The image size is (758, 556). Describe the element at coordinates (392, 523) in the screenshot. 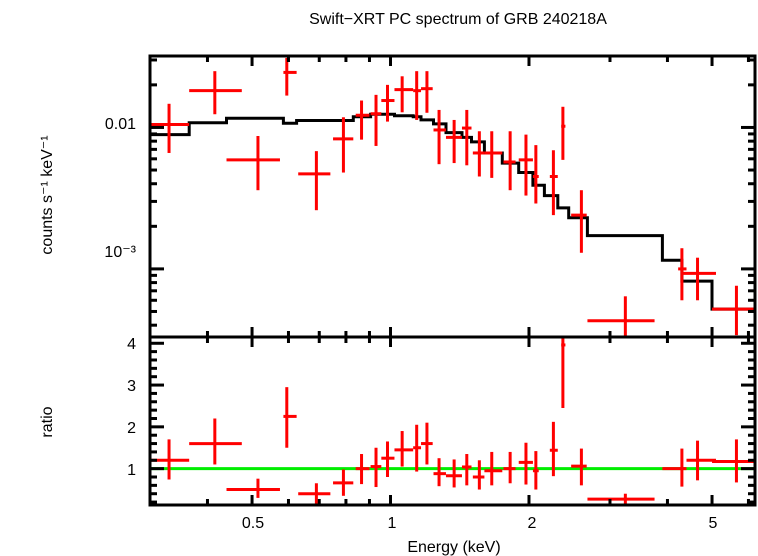

I see `x-tick-label-1: 1` at that location.